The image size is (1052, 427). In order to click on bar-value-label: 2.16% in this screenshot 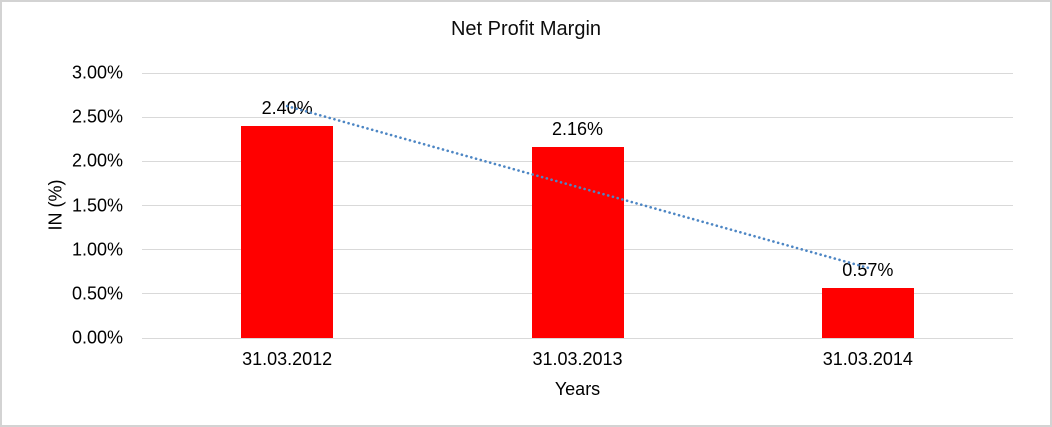, I will do `click(577, 129)`.